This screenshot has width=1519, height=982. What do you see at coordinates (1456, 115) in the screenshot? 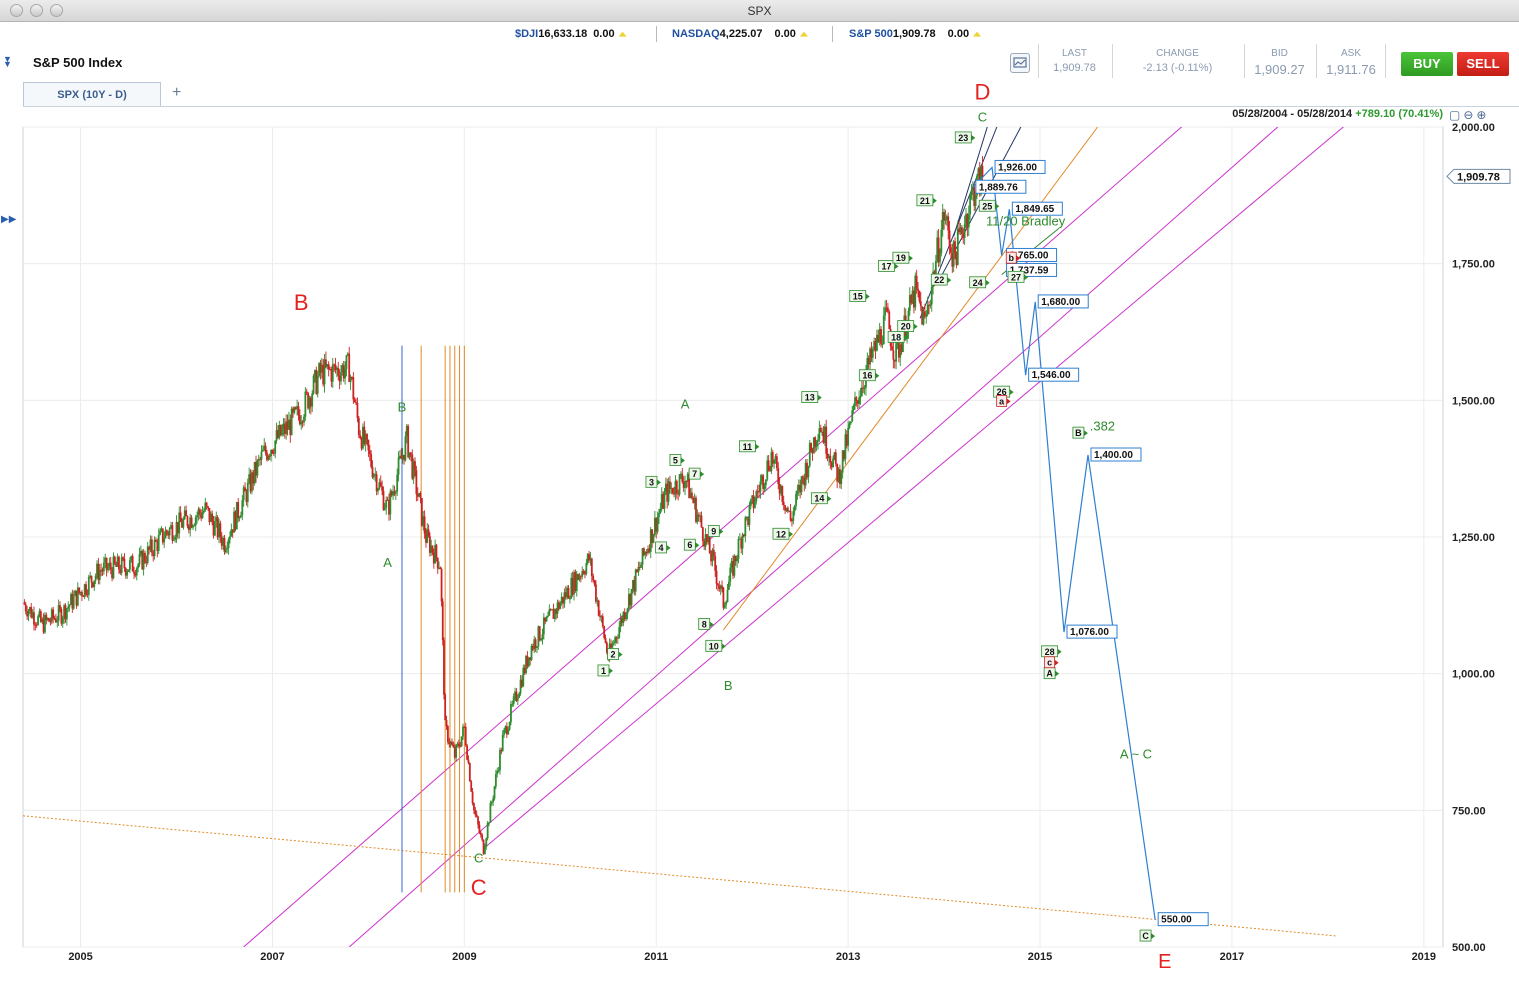
I see `zoom-reset-icon: ▢` at bounding box center [1456, 115].